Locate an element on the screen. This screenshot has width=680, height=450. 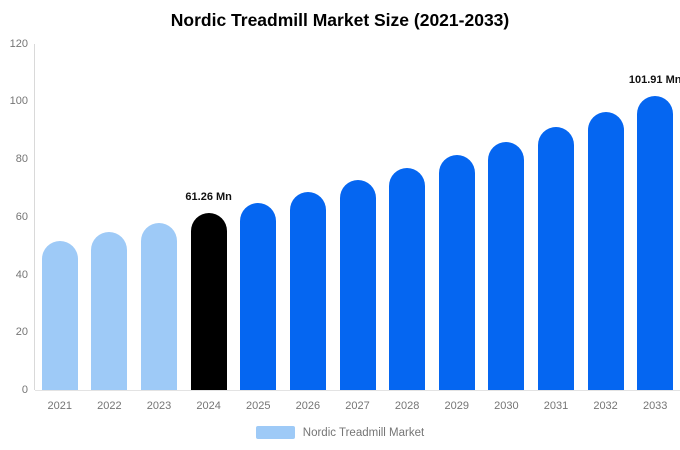
y-axis-tick-label: 100 is located at coordinates (18, 101).